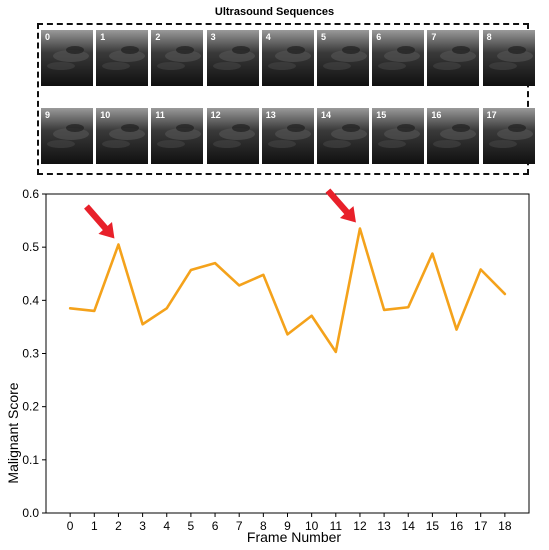  Describe the element at coordinates (30, 513) in the screenshot. I see `y-tick-label: 0.0` at that location.